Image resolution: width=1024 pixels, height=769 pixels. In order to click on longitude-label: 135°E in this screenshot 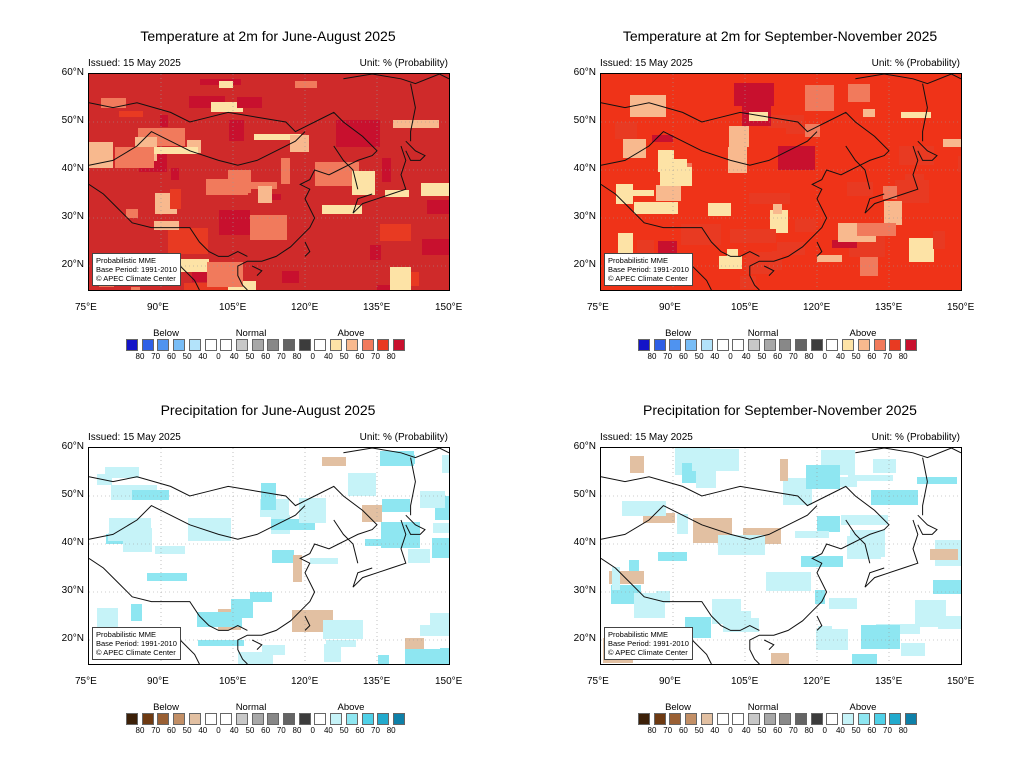, I will do `click(889, 681)`.